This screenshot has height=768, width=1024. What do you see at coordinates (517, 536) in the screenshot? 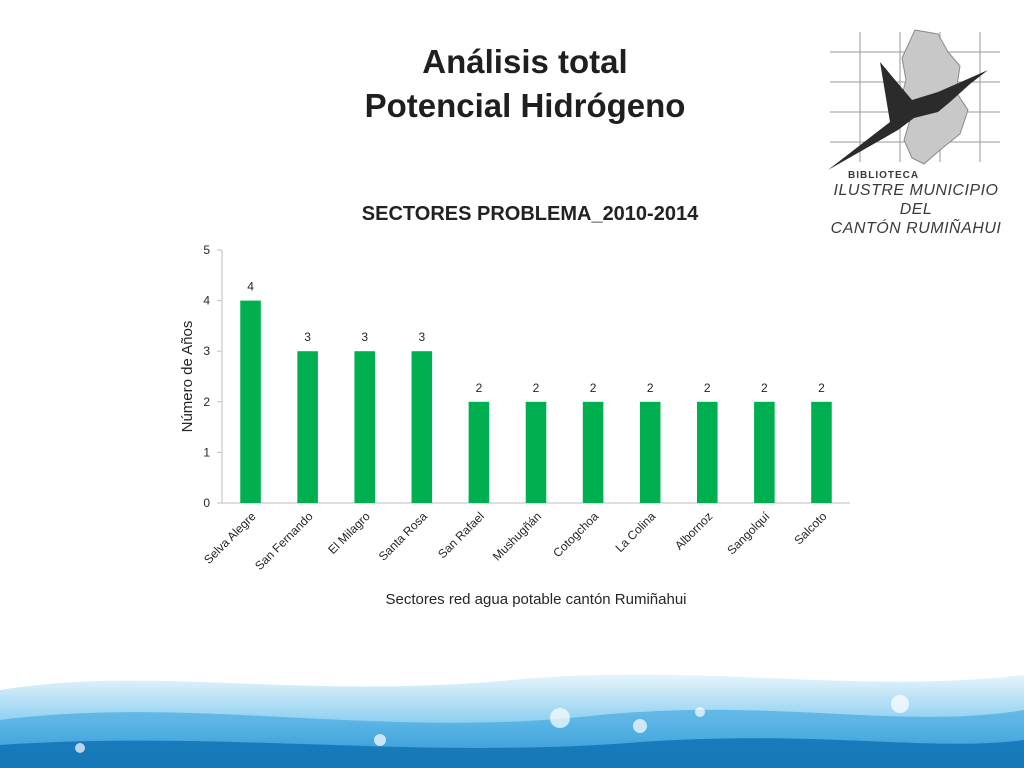
I see `x-tick-label: Mushugñán` at bounding box center [517, 536].